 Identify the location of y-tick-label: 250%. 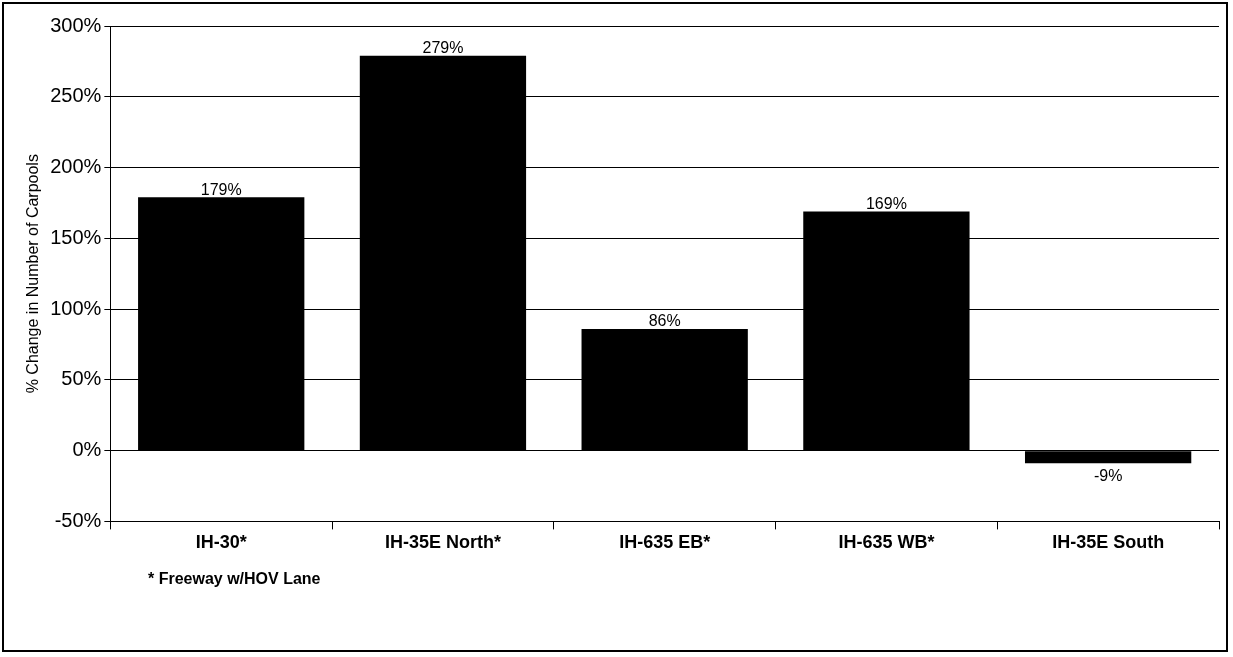
(76, 95).